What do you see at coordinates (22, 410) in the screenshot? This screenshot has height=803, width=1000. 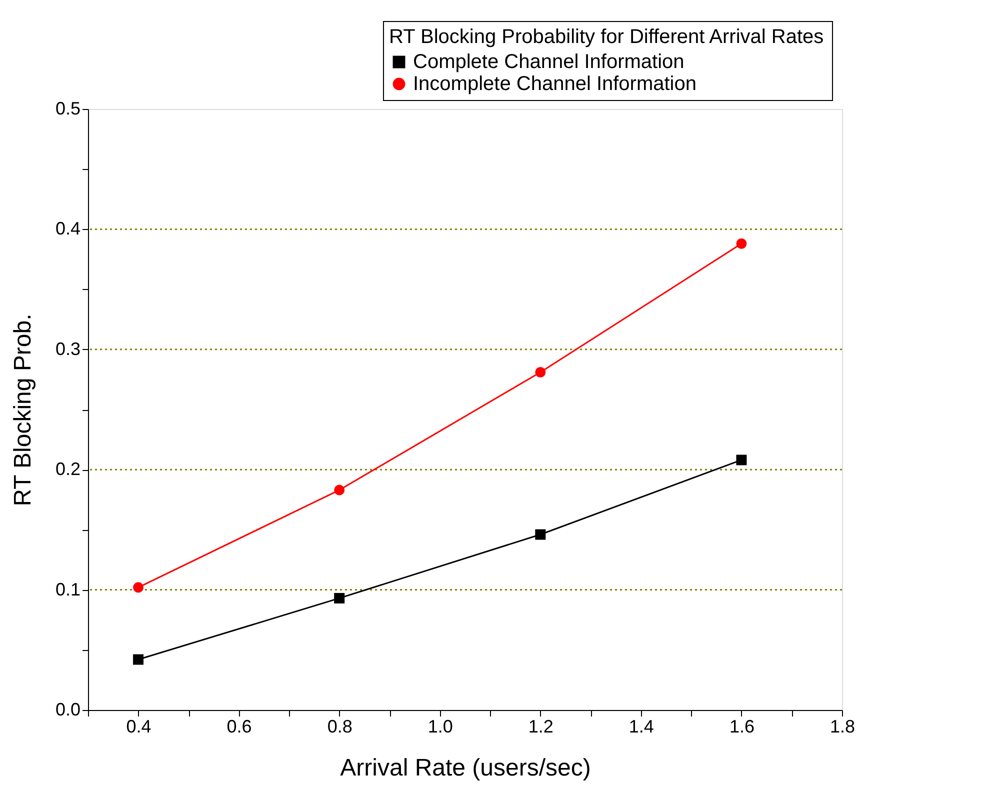 I see `y-axis-title: RT Blocking Prob.` at bounding box center [22, 410].